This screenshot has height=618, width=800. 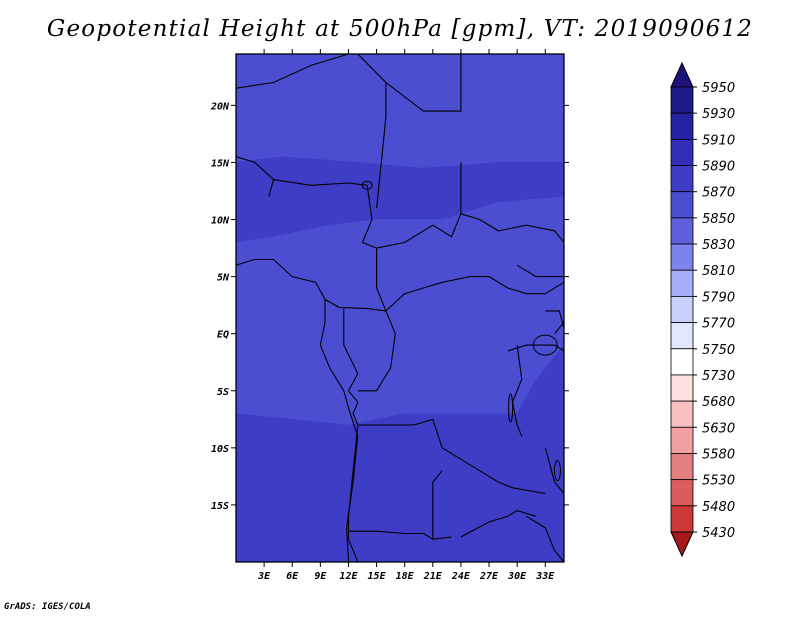 I want to click on colorbar-label: 5630, so click(x=718, y=428).